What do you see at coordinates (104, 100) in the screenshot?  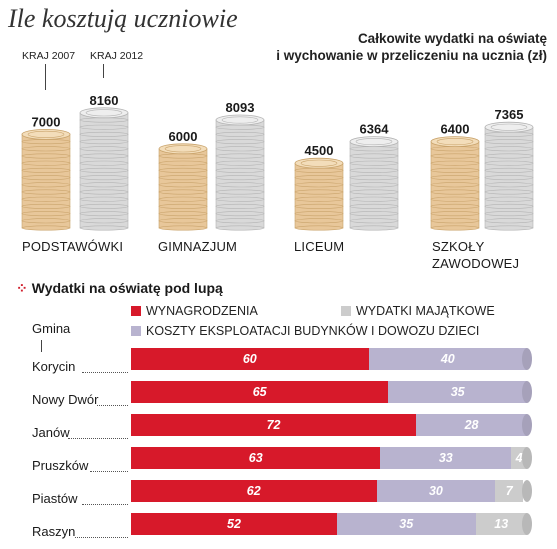 I see `coin-value-label: 8160` at bounding box center [104, 100].